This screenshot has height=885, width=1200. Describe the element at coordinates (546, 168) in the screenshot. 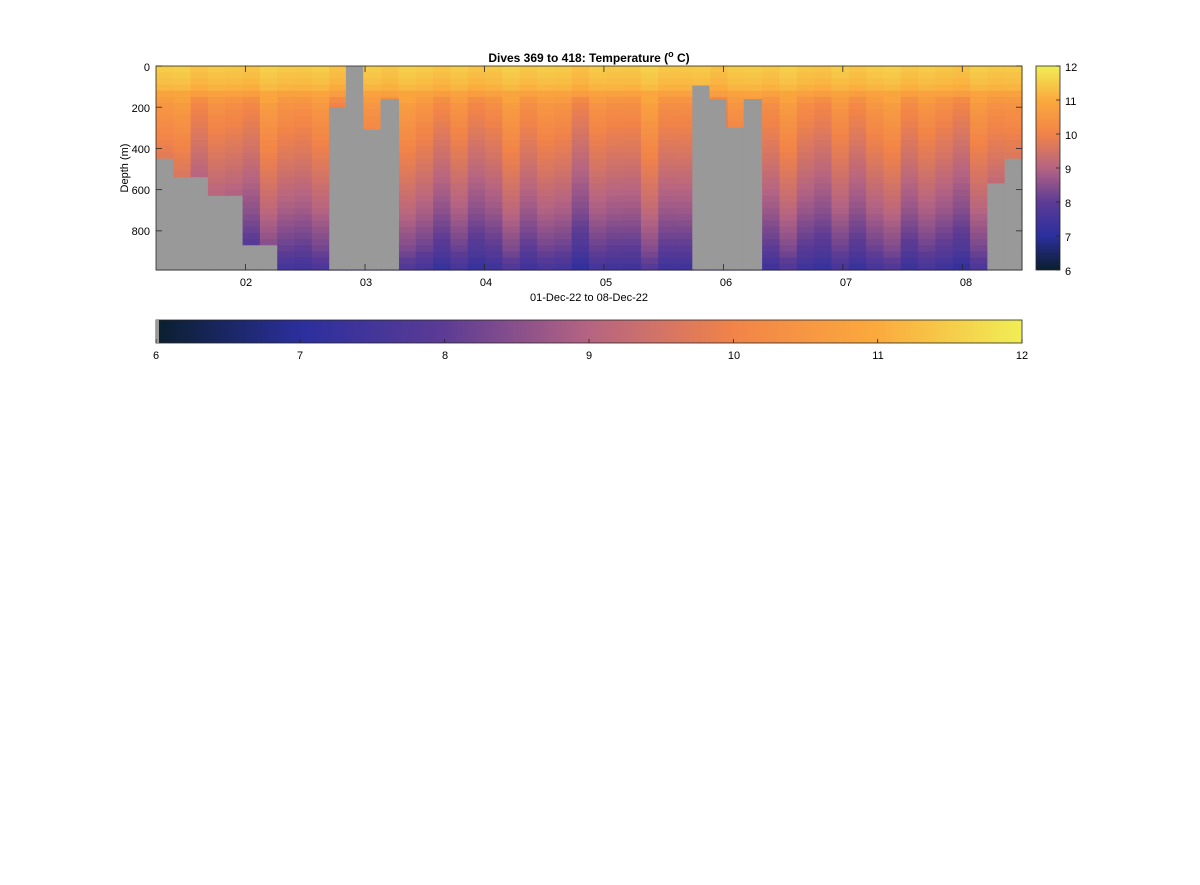

I see `no-data-regions` at that location.